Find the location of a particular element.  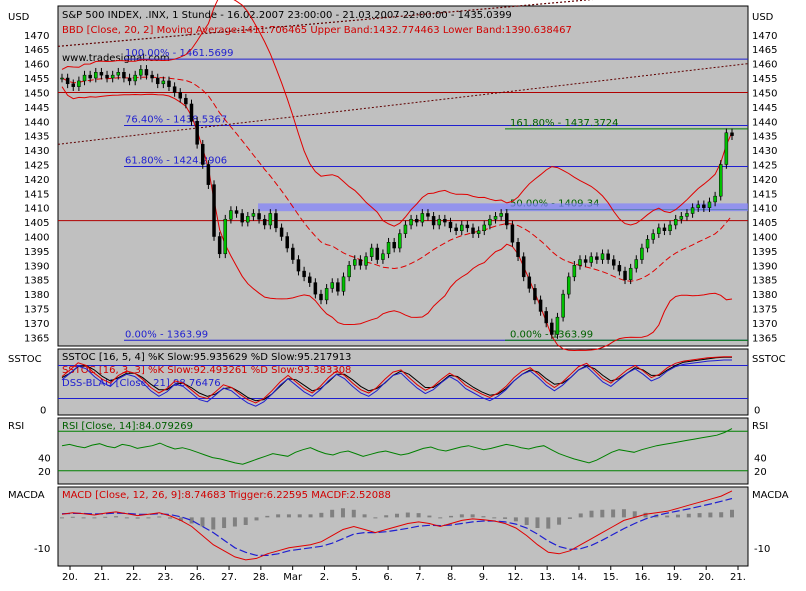

price-ytick-left: 1445 is located at coordinates (36, 108).